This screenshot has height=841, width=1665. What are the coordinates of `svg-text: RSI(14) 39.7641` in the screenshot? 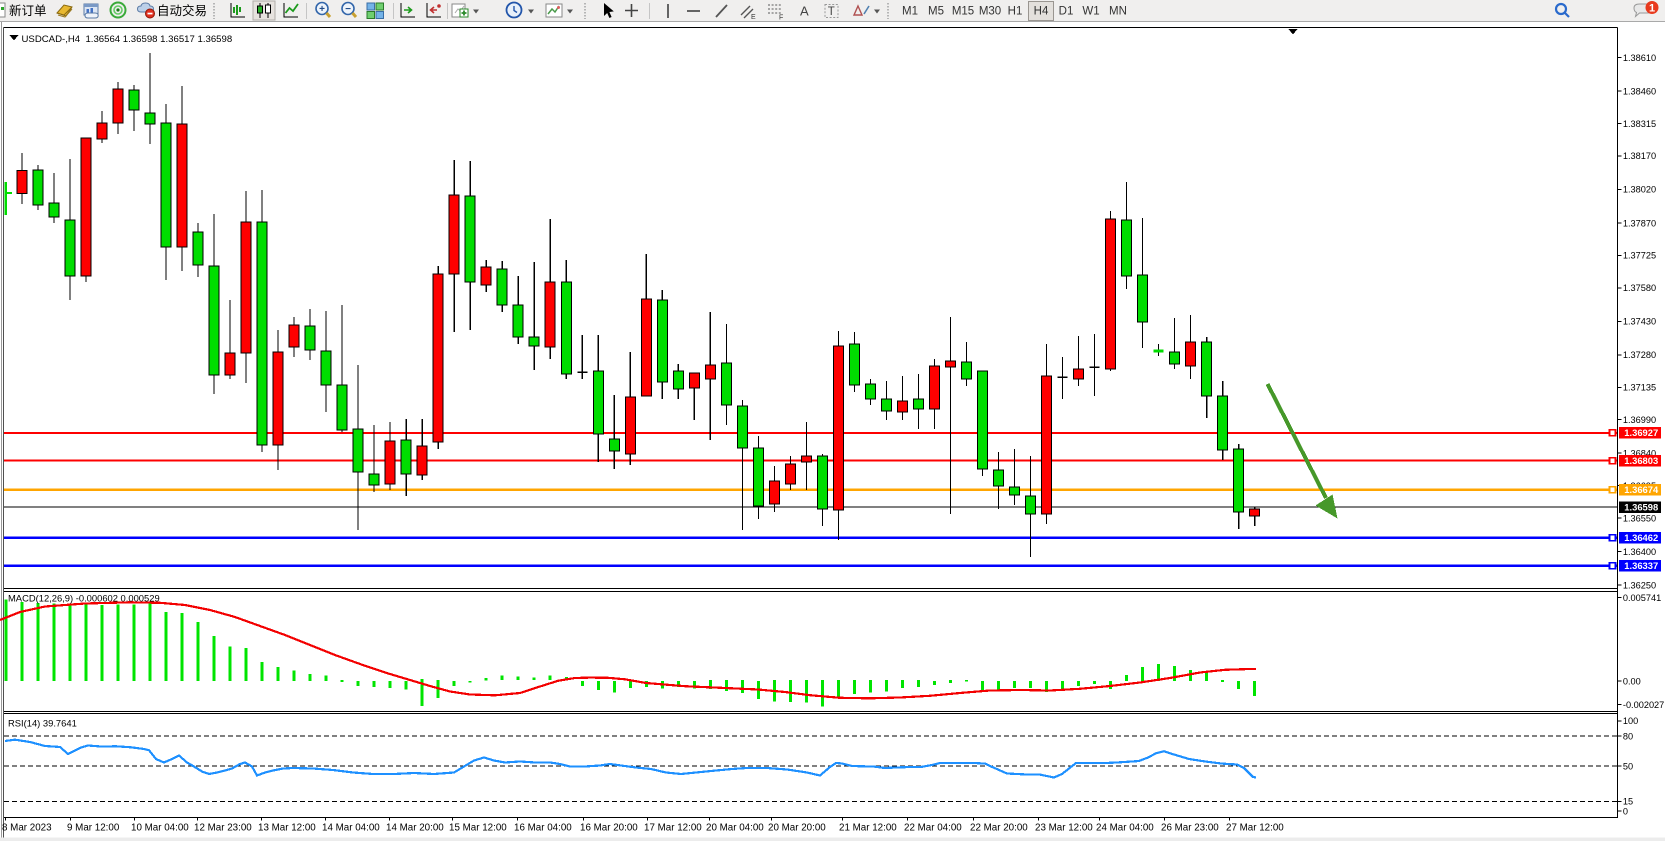 It's located at (42, 722).